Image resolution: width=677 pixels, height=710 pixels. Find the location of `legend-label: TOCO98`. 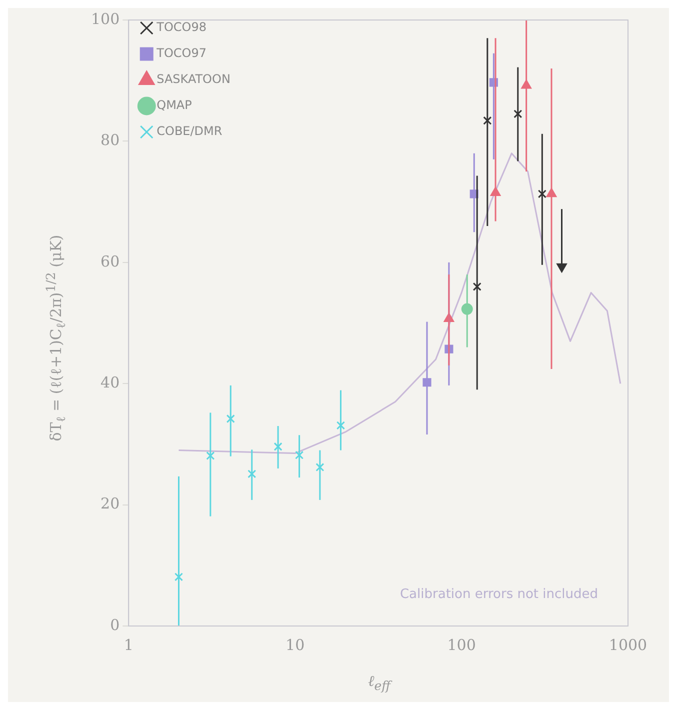

legend-label: TOCO98 is located at coordinates (181, 27).